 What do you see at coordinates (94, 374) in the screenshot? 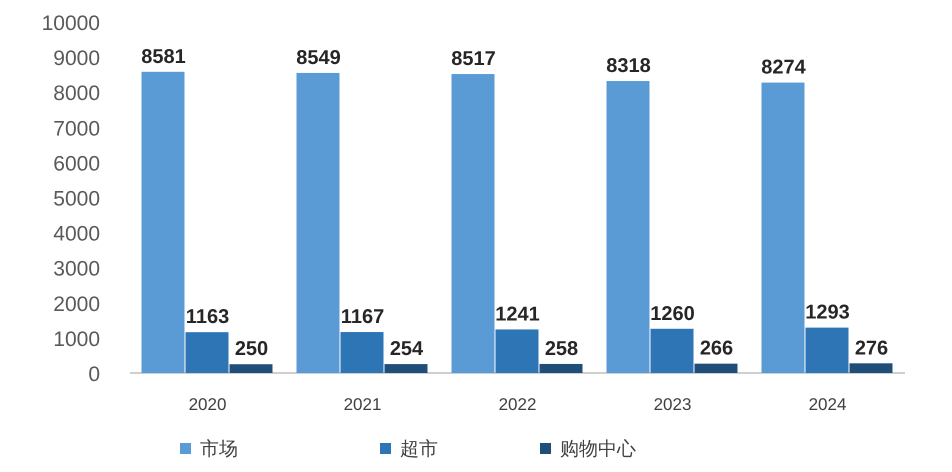
I see `y-tick-label: 0` at bounding box center [94, 374].